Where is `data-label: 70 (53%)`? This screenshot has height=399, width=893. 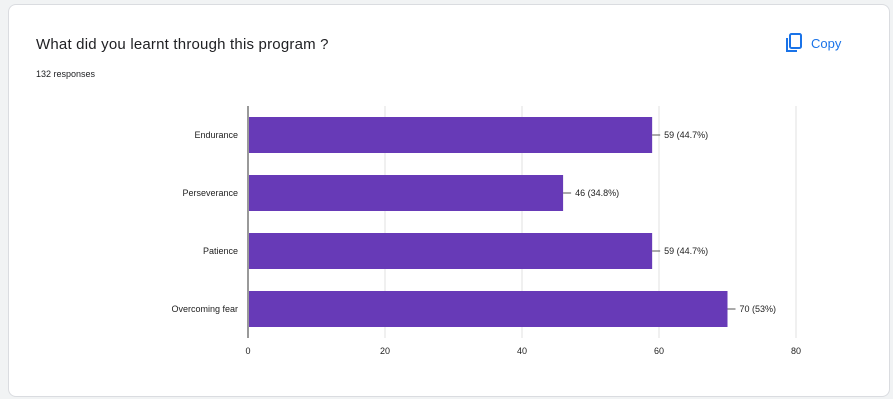 data-label: 70 (53%) is located at coordinates (758, 309).